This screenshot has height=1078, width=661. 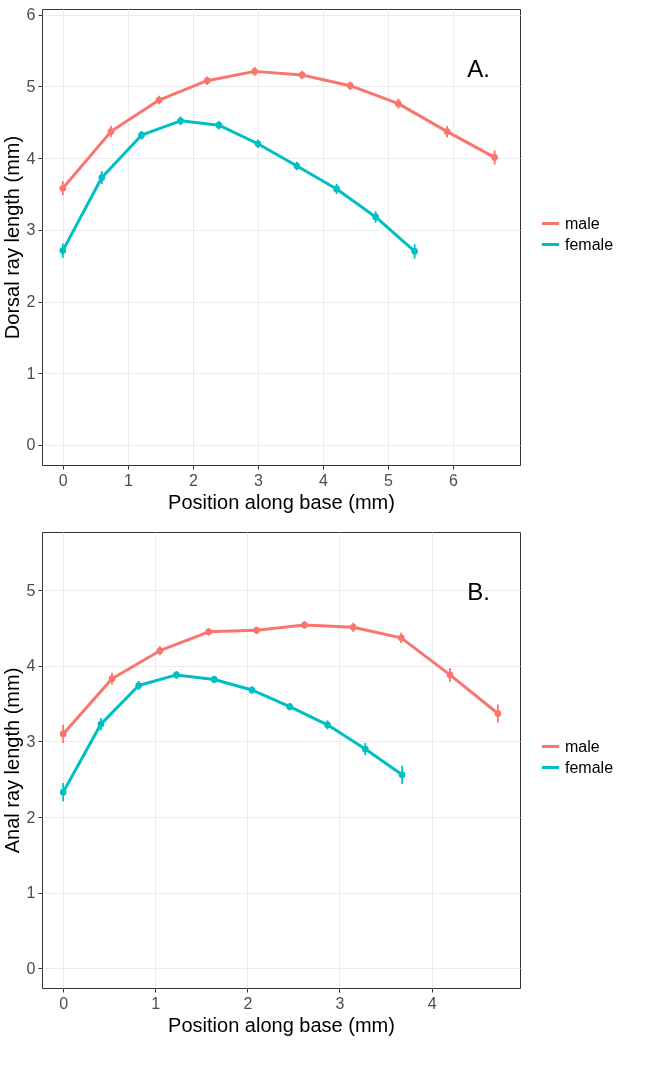 I want to click on x-tick-label: 5, so click(x=389, y=480).